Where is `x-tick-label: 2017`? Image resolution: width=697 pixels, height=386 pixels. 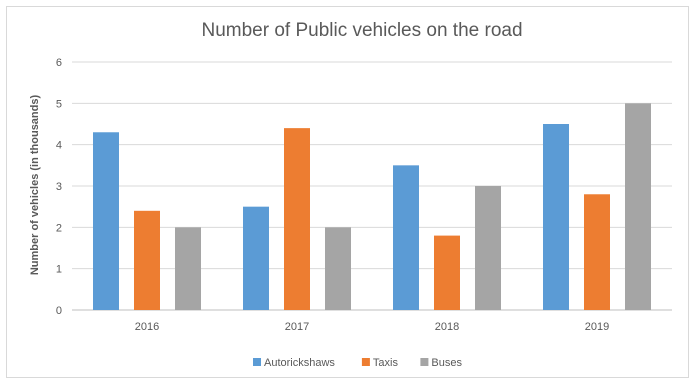 x-tick-label: 2017 is located at coordinates (297, 327).